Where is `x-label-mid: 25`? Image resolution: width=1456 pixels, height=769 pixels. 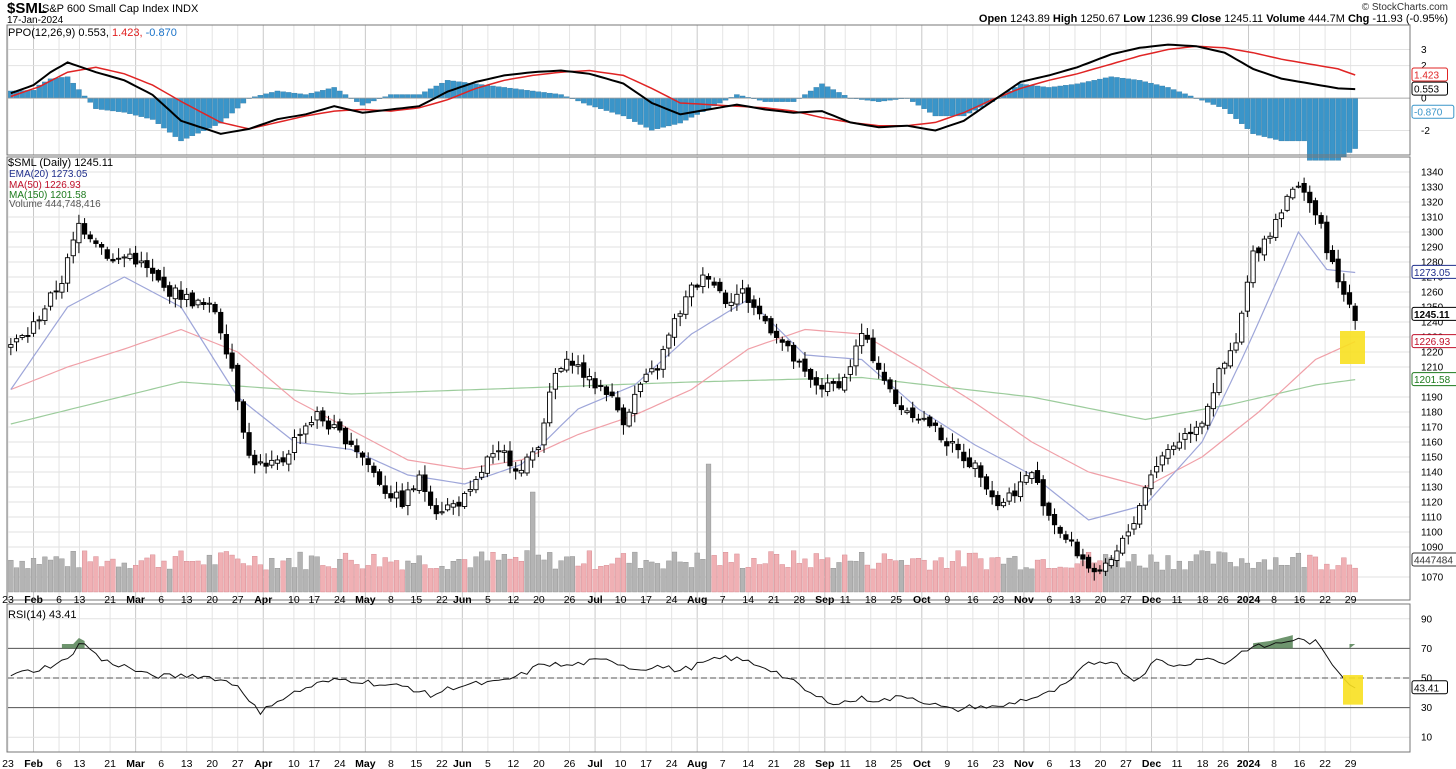
x-label-mid: 25 is located at coordinates (896, 600).